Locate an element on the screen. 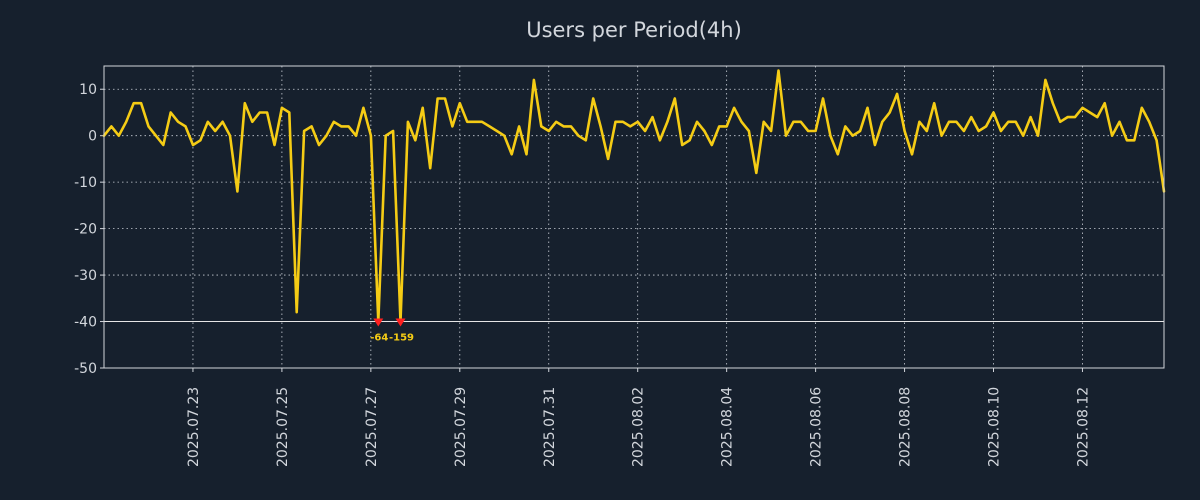 The width and height of the screenshot is (1200, 500). chart-title: Users per Period(4h) is located at coordinates (634, 30).